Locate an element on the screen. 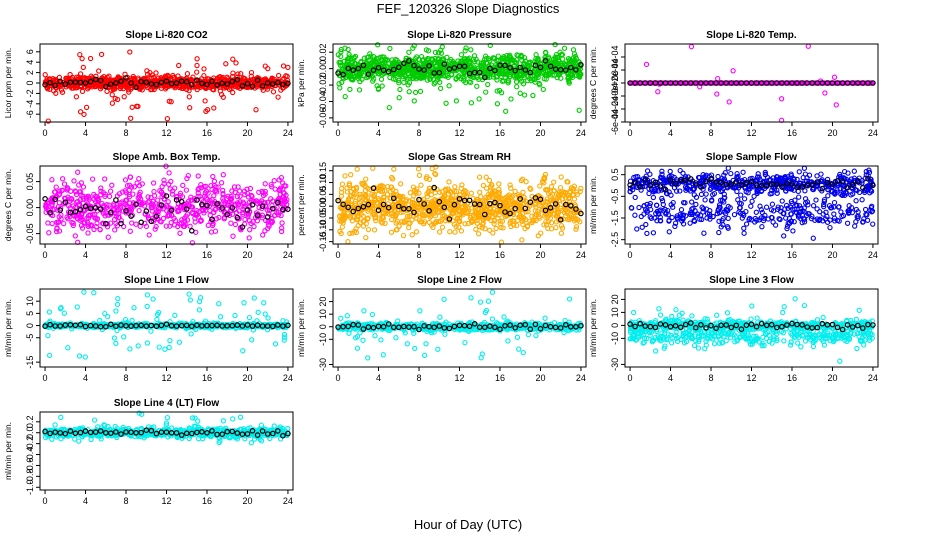 The height and width of the screenshot is (540, 936). chart-title: Slope Li-820 Temp. is located at coordinates (751, 35).